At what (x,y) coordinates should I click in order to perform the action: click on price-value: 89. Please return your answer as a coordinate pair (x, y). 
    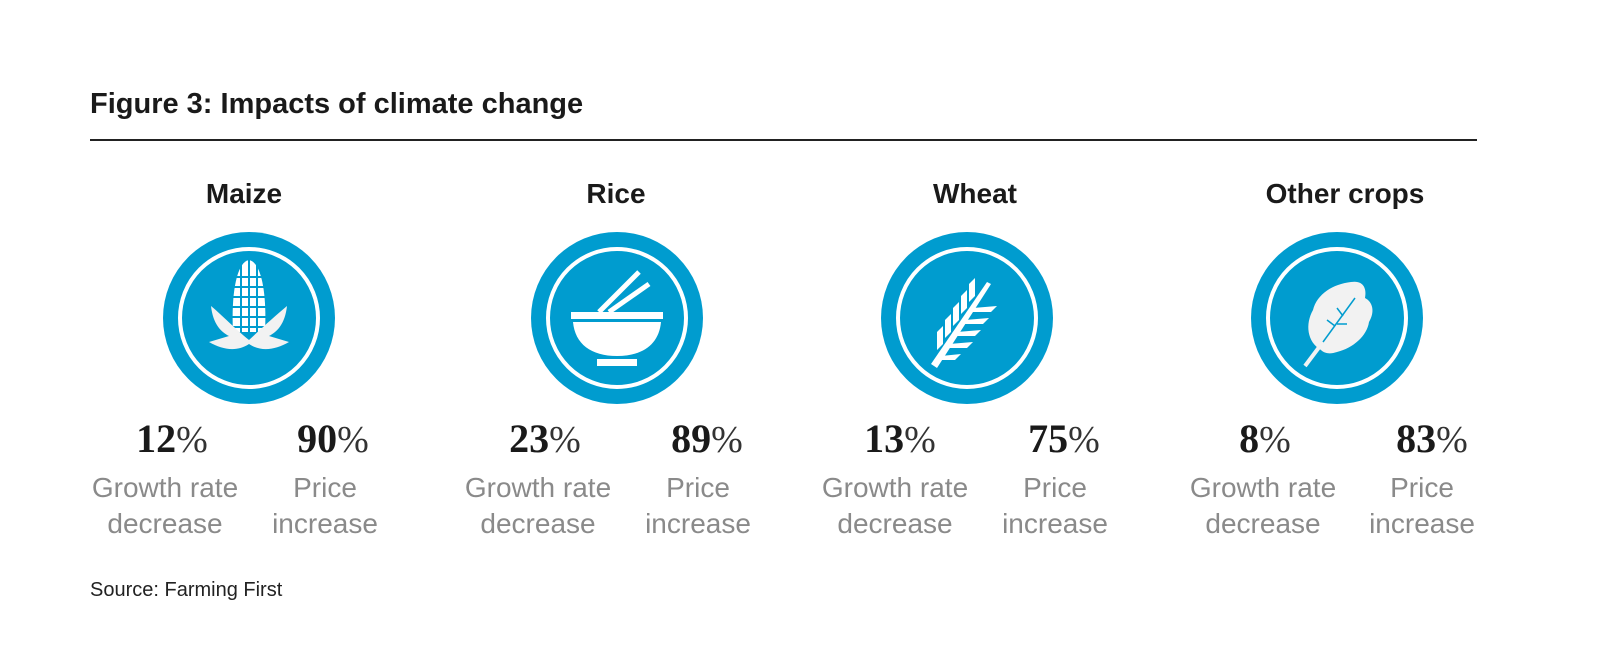
    Looking at the image, I should click on (691, 438).